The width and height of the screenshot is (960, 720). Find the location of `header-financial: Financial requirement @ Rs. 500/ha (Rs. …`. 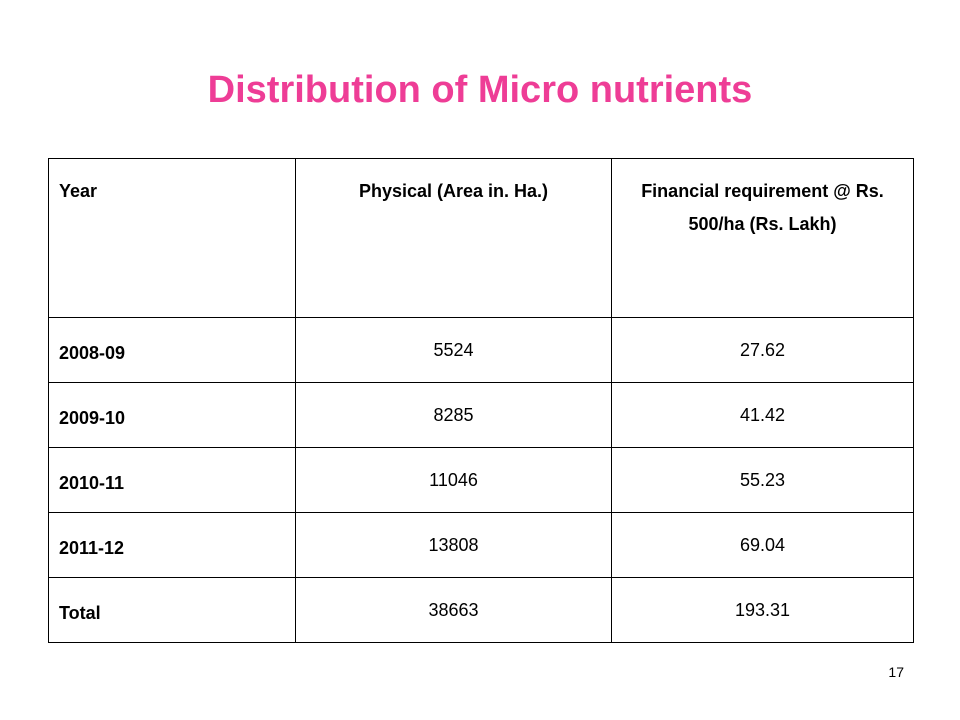

header-financial: Financial requirement @ Rs. 500/ha (Rs. … is located at coordinates (762, 238).